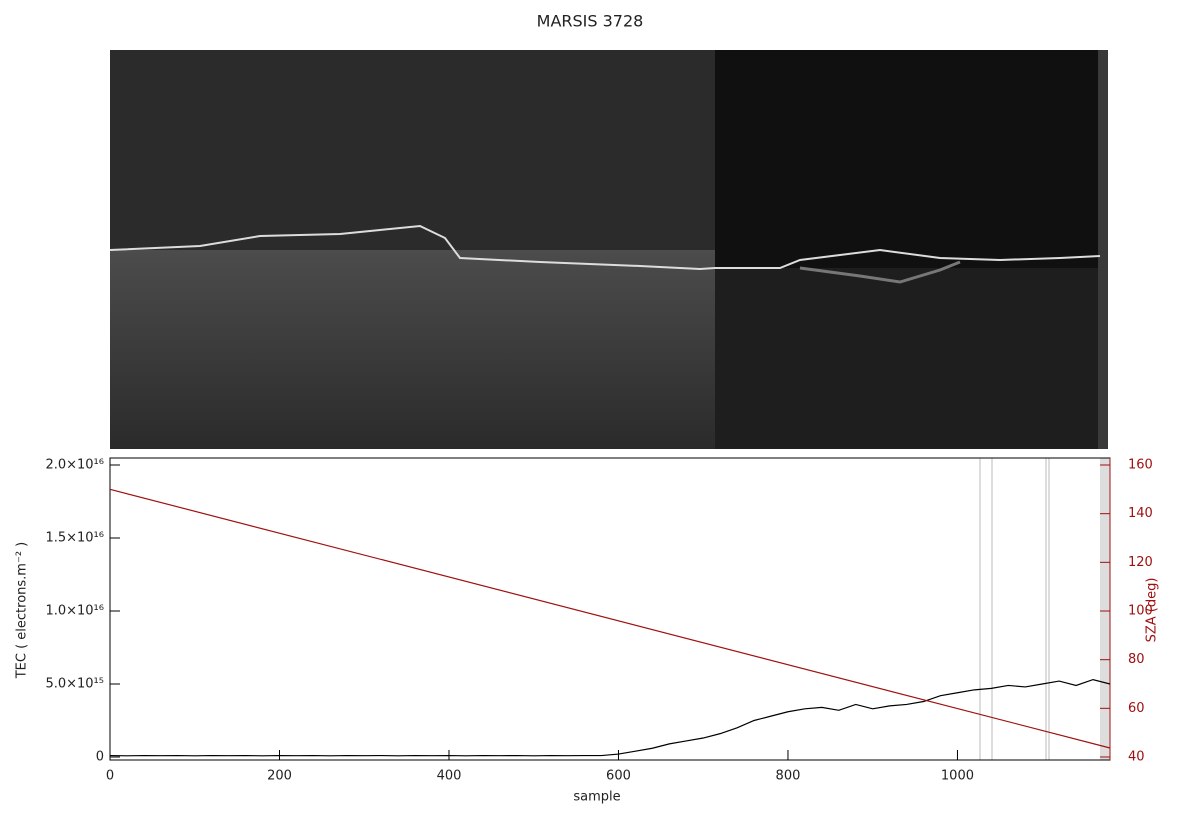 The width and height of the screenshot is (1180, 830). What do you see at coordinates (22, 611) in the screenshot?
I see `y-axis-label: TEC ( electrons.m⁻² )` at bounding box center [22, 611].